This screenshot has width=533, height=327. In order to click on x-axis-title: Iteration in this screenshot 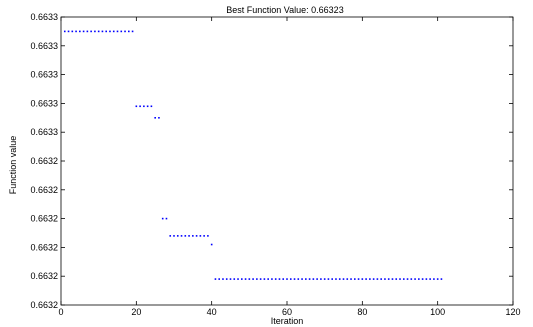, I will do `click(287, 321)`.